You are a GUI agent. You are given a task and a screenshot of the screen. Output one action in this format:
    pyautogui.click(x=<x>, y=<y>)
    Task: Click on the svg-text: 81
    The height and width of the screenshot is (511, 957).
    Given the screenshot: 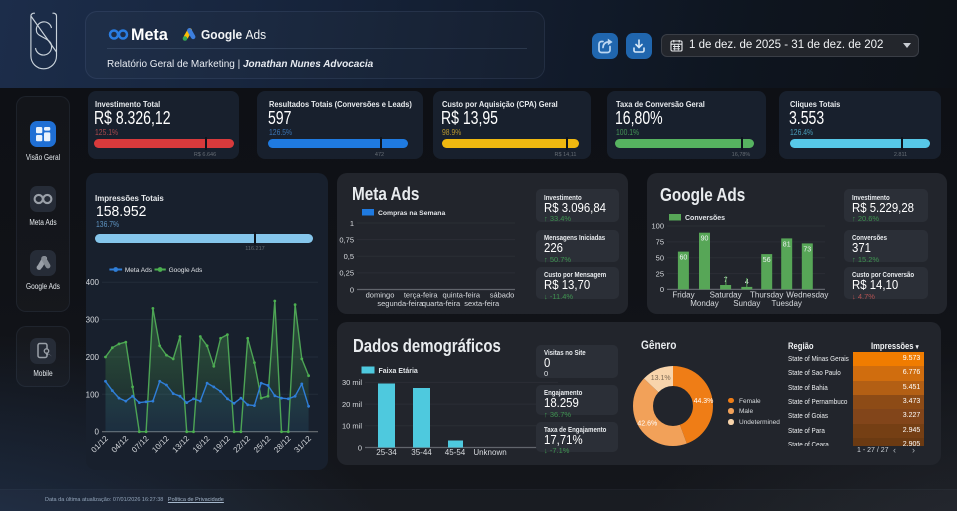 What is the action you would take?
    pyautogui.click(x=787, y=244)
    